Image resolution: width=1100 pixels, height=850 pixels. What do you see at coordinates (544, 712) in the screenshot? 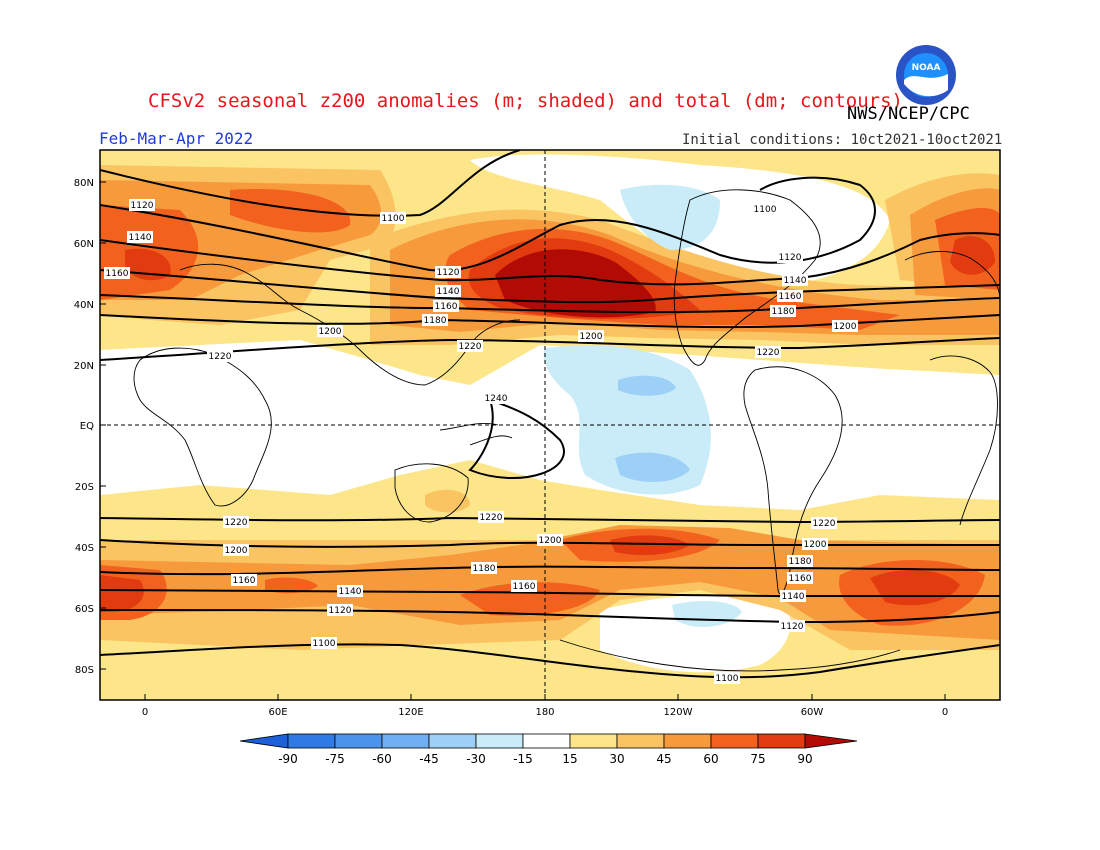
I see `lon-tick-label: 180` at bounding box center [544, 712].